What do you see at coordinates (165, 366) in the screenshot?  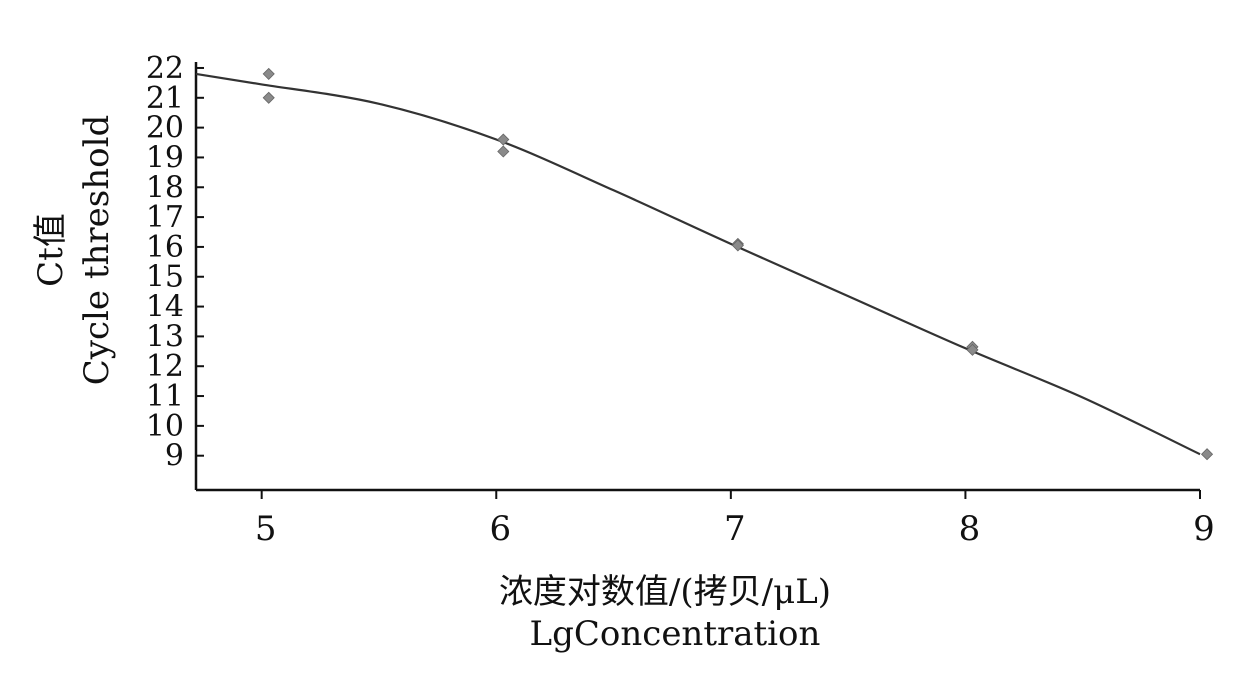 I see `y-tick-label: 12` at bounding box center [165, 366].